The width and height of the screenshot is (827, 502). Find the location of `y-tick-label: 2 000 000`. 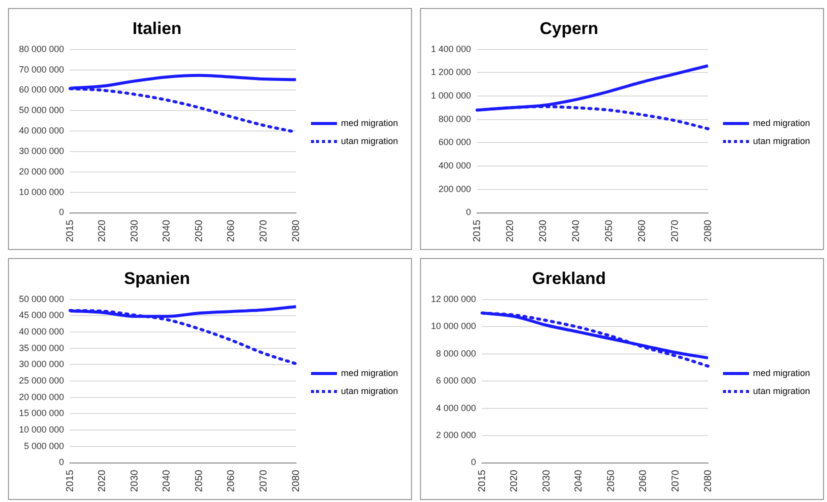

y-tick-label: 2 000 000 is located at coordinates (456, 435).